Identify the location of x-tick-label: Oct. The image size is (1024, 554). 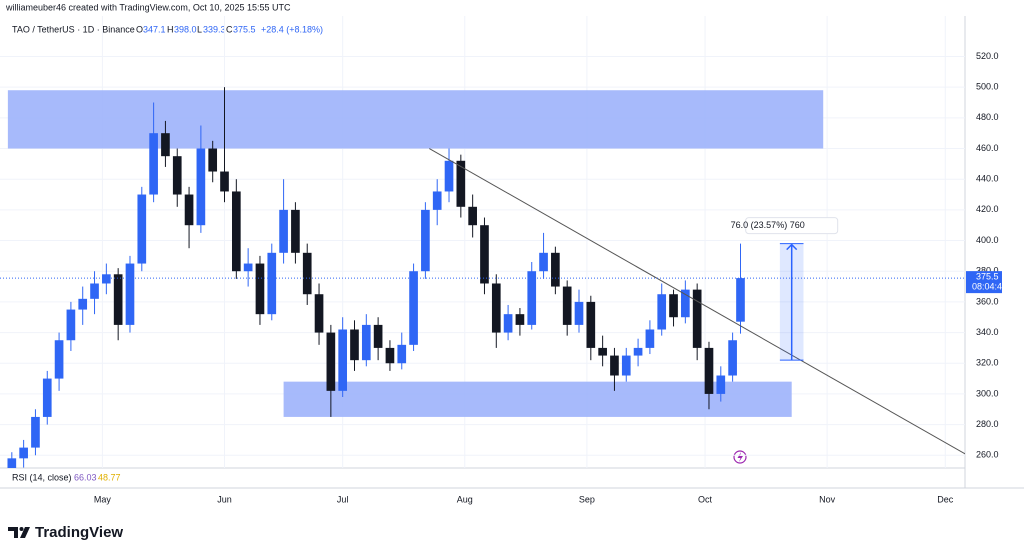
(705, 499).